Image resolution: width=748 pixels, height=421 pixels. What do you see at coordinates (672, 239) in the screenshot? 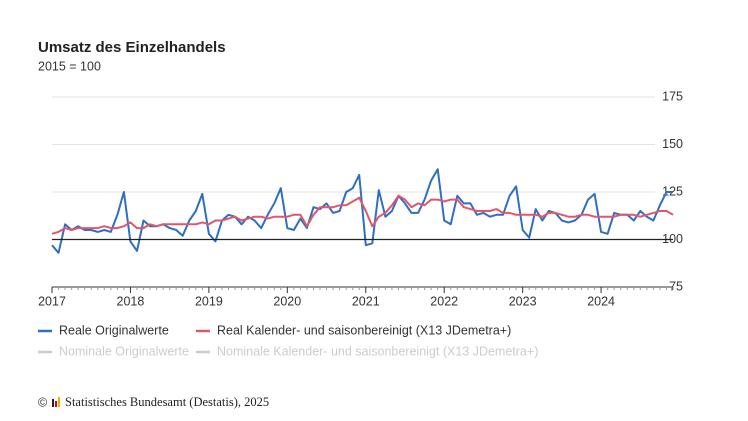
I see `y-tick-label: 100` at bounding box center [672, 239].